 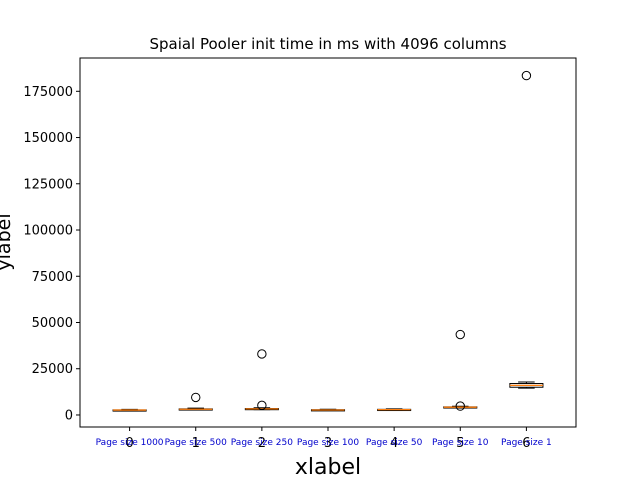 I want to click on x-tick-label: 3, so click(x=328, y=443).